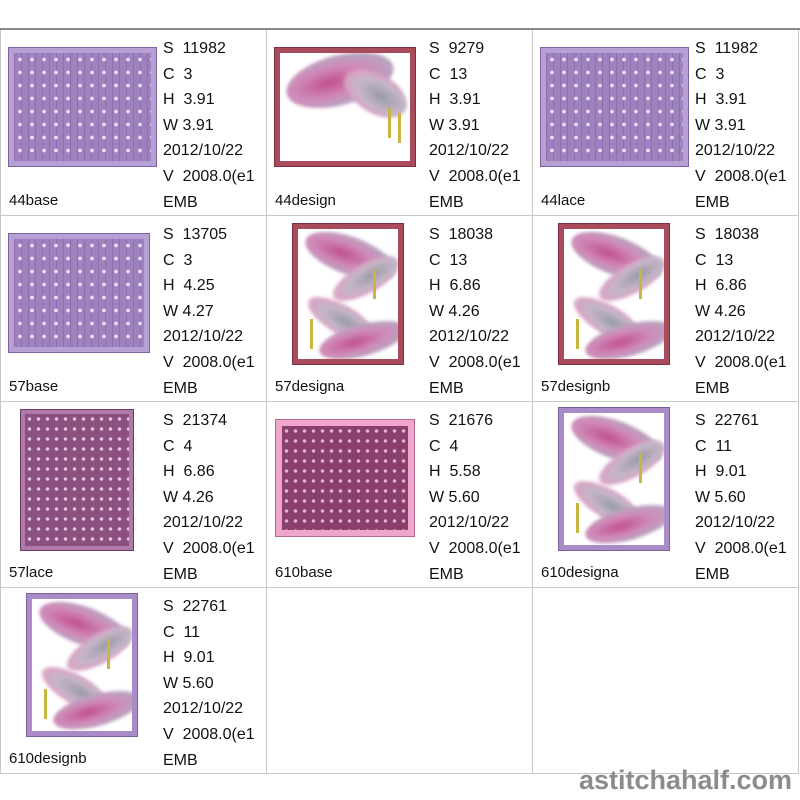 The height and width of the screenshot is (800, 800). I want to click on file-name: 44lace, so click(563, 200).